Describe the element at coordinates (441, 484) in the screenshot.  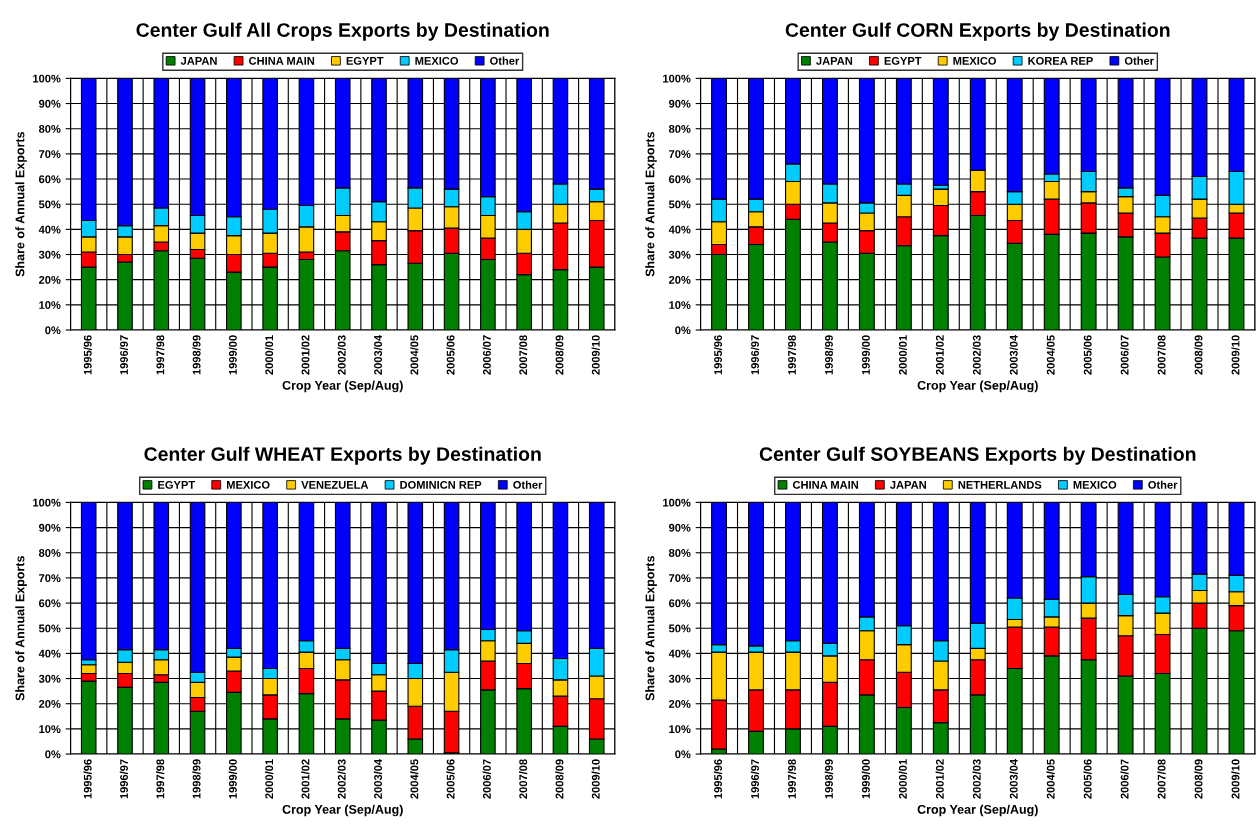
I see `legend-label: DOMINICN REP` at that location.